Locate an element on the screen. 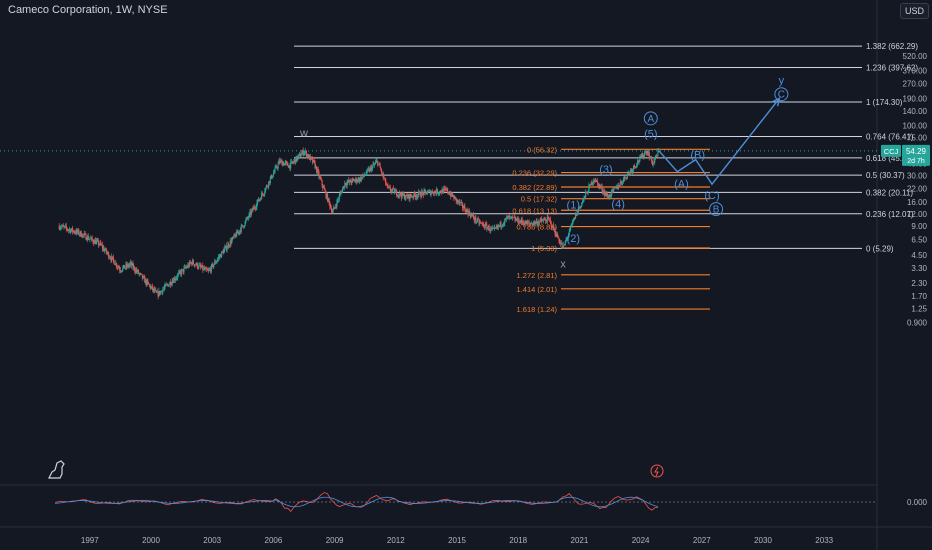 The image size is (932, 550). y-tick-label: 3.30 is located at coordinates (919, 268).